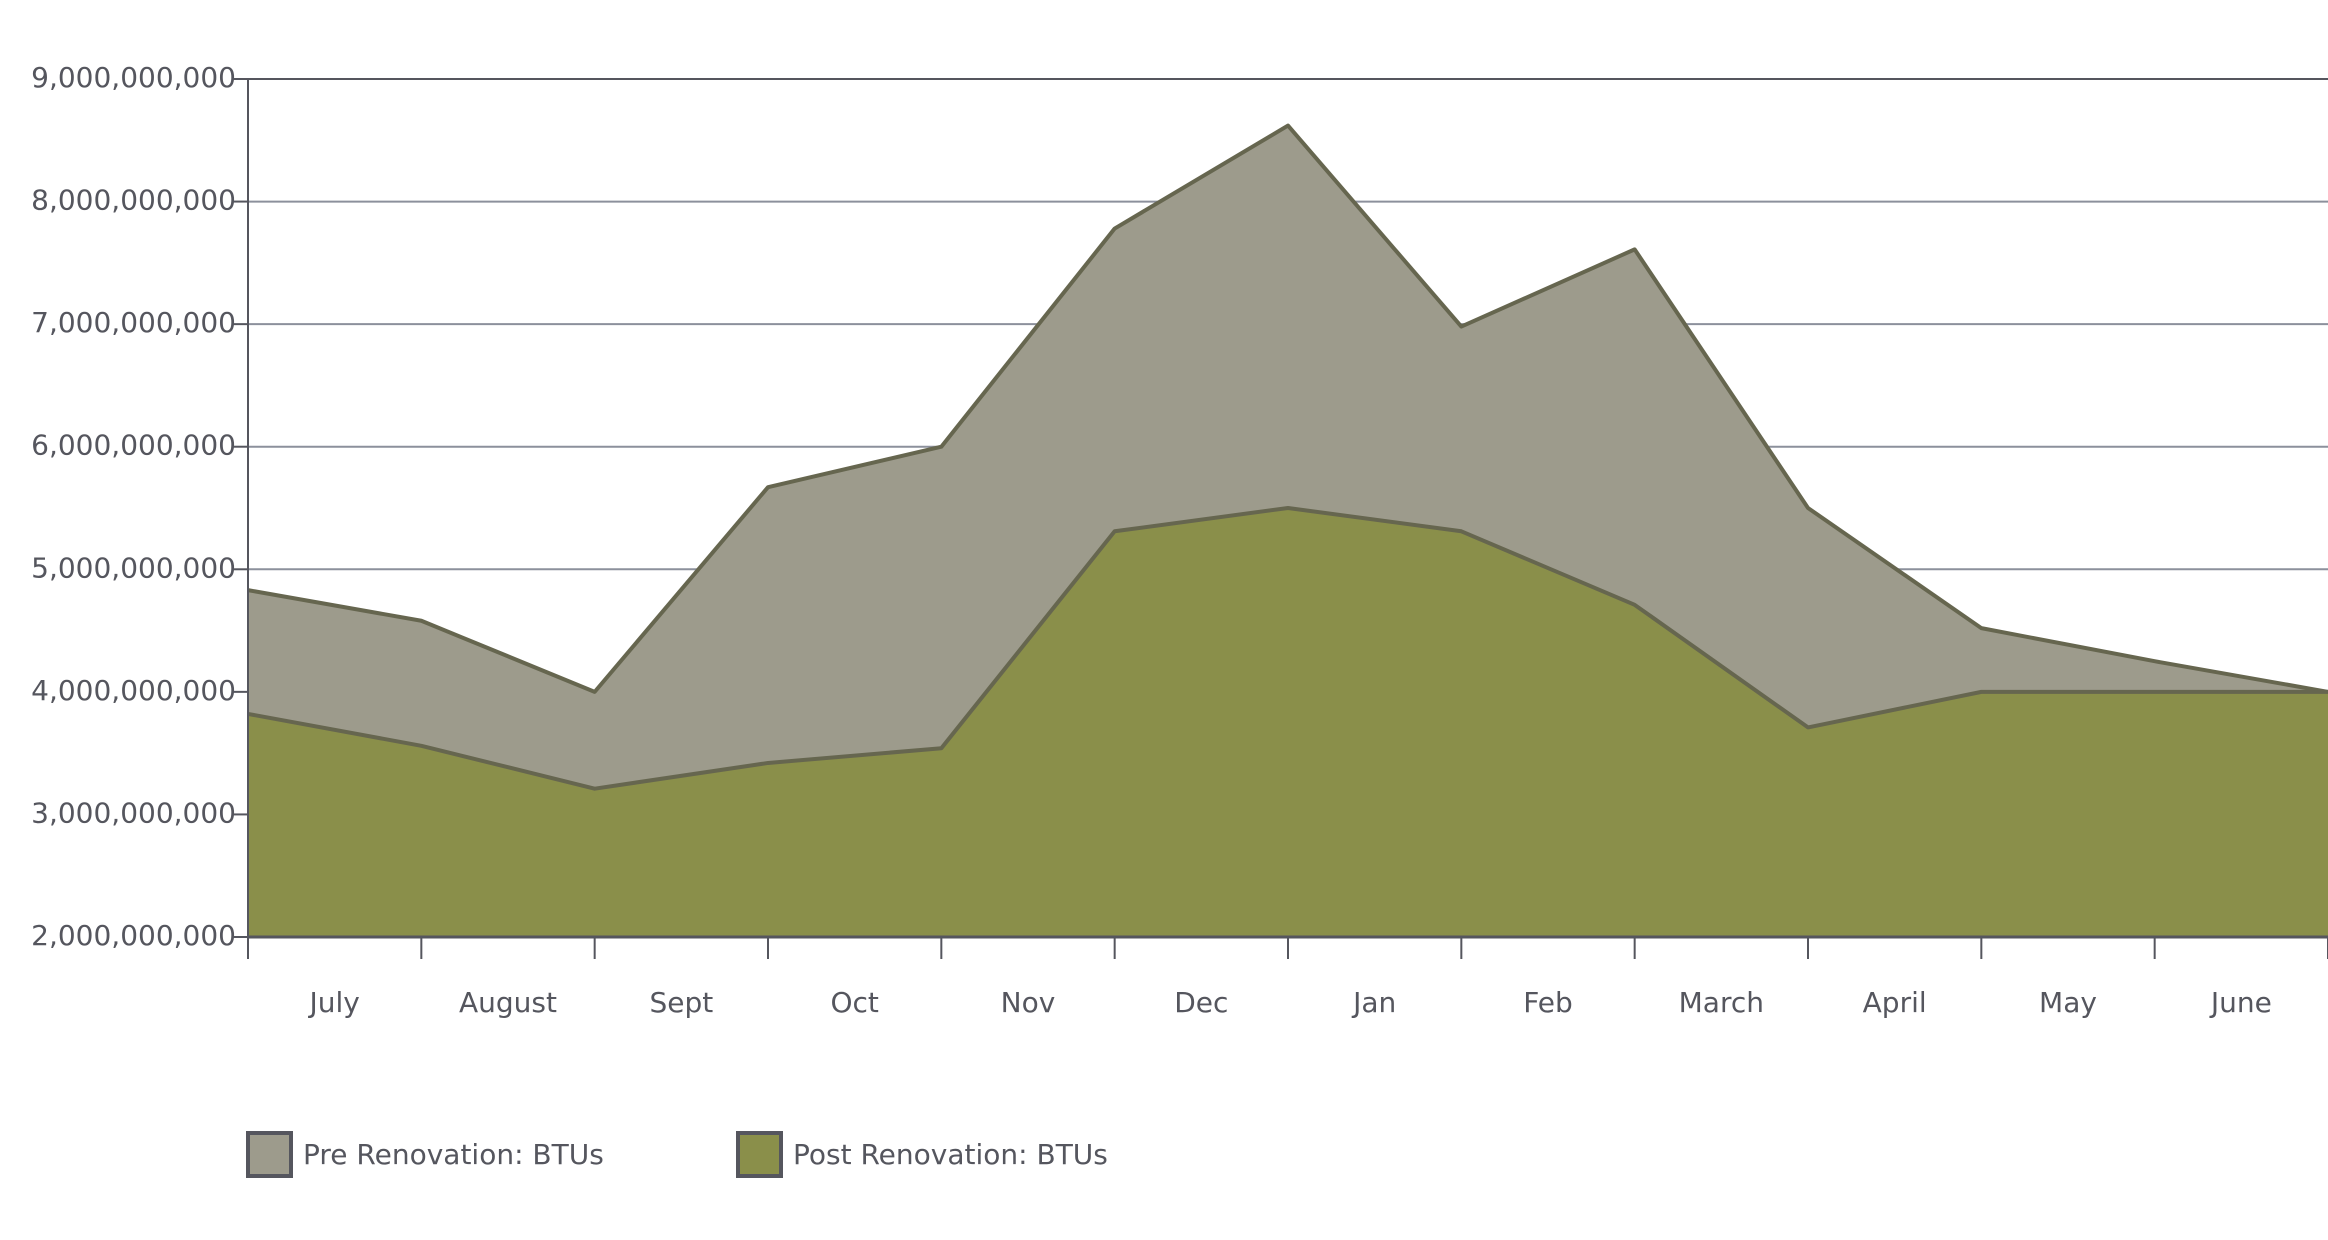 The width and height of the screenshot is (2328, 1240). Describe the element at coordinates (950, 1154) in the screenshot. I see `legend-label: Post Renovation: BTUs` at that location.